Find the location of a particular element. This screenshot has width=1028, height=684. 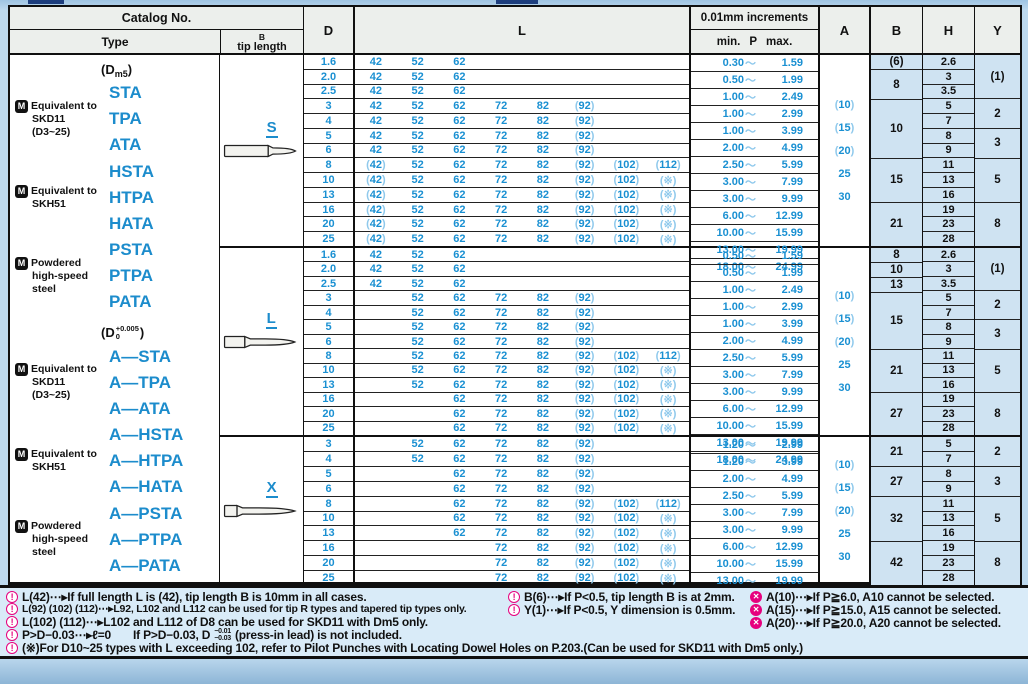

p-range-cell: 0.50 ～ 1.99 is located at coordinates (754, 80).